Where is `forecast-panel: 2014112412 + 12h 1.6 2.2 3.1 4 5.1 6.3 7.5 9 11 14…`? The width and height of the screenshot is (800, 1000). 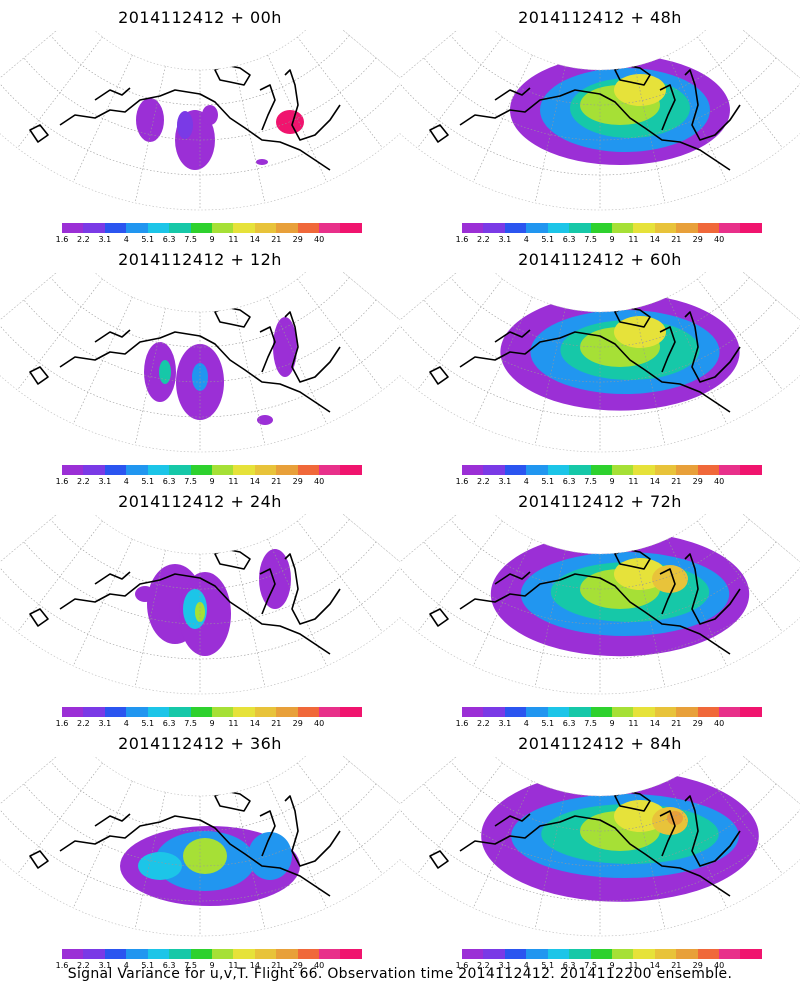 forecast-panel: 2014112412 + 12h 1.6 2.2 3.1 4 5.1 6.3 7.5 9 11 14… is located at coordinates (200, 364).